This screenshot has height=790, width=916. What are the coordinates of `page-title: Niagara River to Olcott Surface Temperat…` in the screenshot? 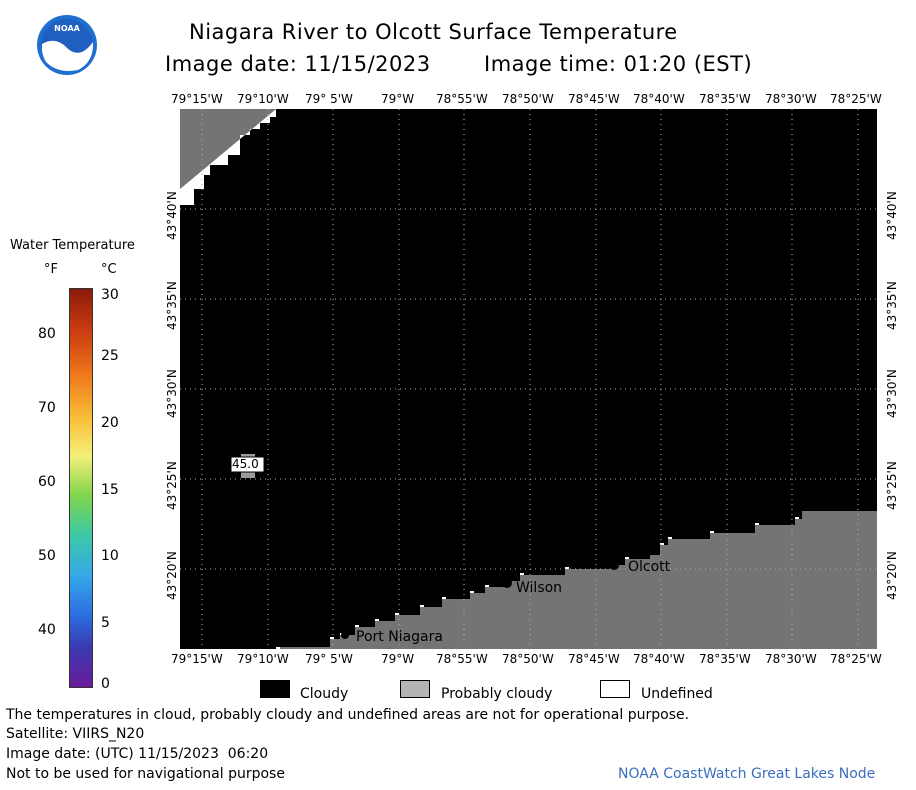 It's located at (433, 32).